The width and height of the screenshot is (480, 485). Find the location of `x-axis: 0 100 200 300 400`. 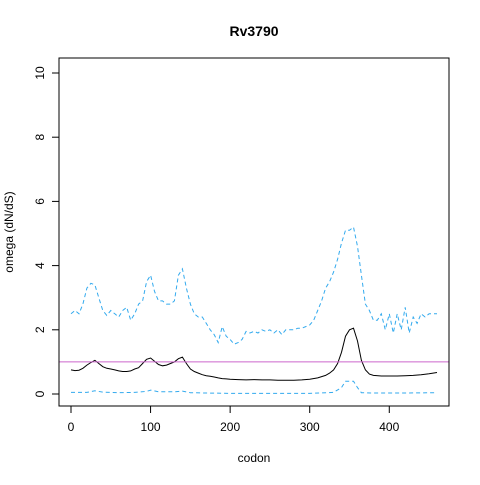

x-axis: 0 100 200 300 400 is located at coordinates (234, 419).